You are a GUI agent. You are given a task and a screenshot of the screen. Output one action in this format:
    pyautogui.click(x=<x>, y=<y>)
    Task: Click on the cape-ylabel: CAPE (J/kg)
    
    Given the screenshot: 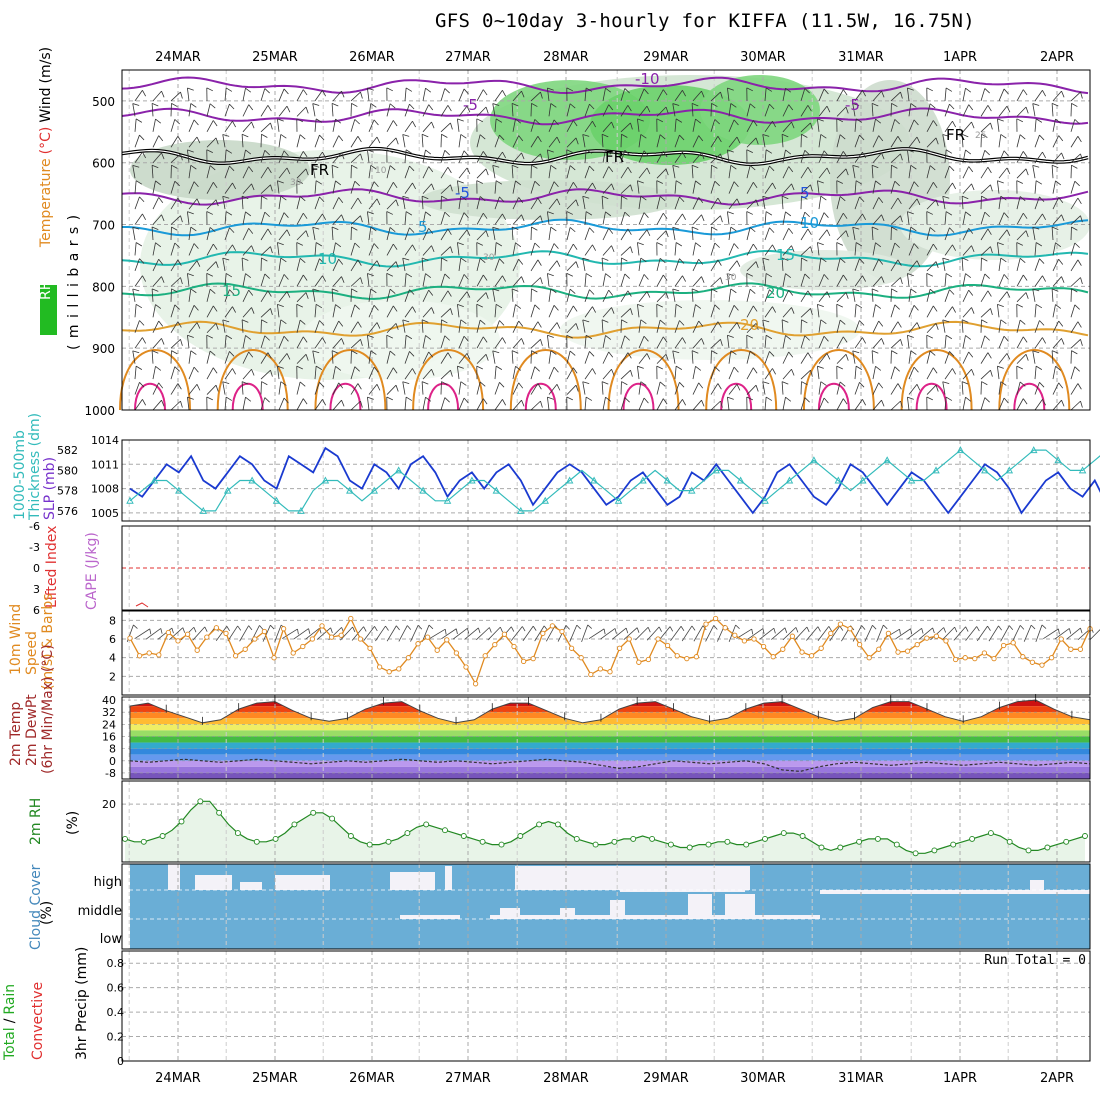 What is the action you would take?
    pyautogui.click(x=92, y=571)
    